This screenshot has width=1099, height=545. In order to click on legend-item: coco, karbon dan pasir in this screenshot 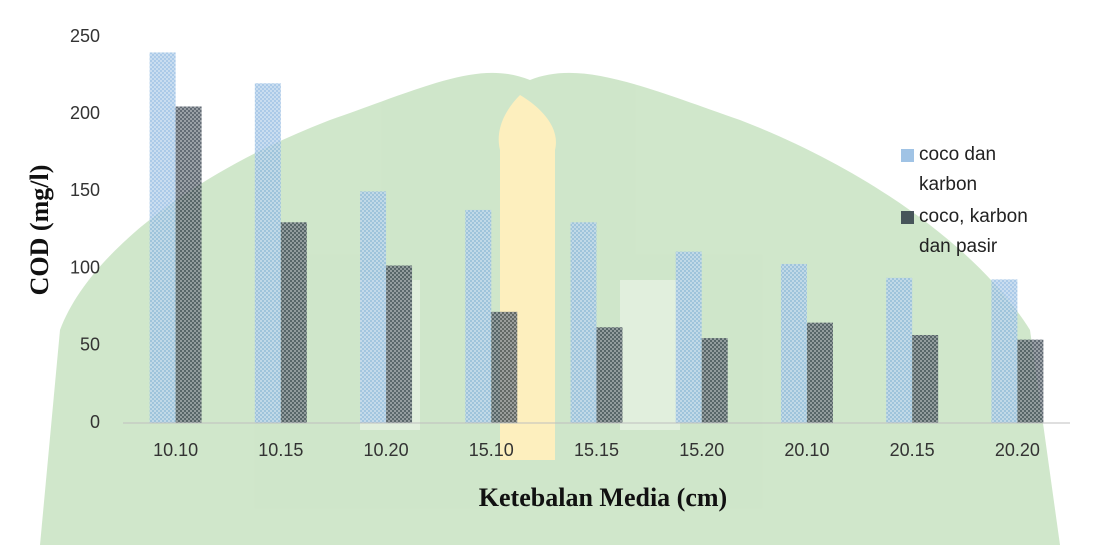, I will do `click(972, 232)`.